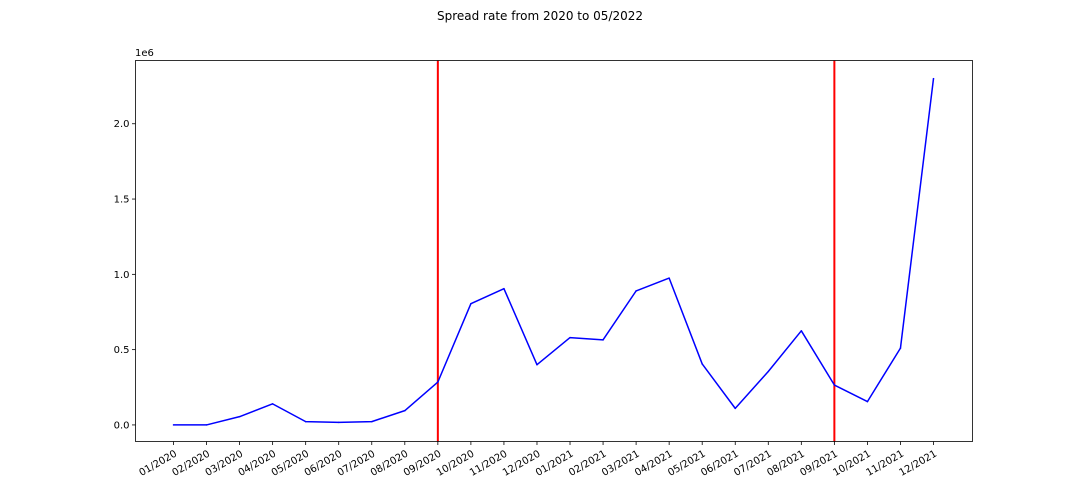 The width and height of the screenshot is (1080, 504). What do you see at coordinates (122, 124) in the screenshot?
I see `y-tick-label: 2.0` at bounding box center [122, 124].